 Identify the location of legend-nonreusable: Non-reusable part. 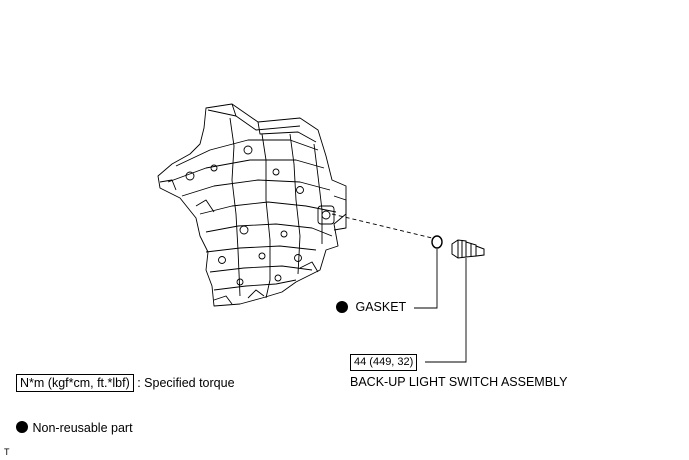
(74, 428).